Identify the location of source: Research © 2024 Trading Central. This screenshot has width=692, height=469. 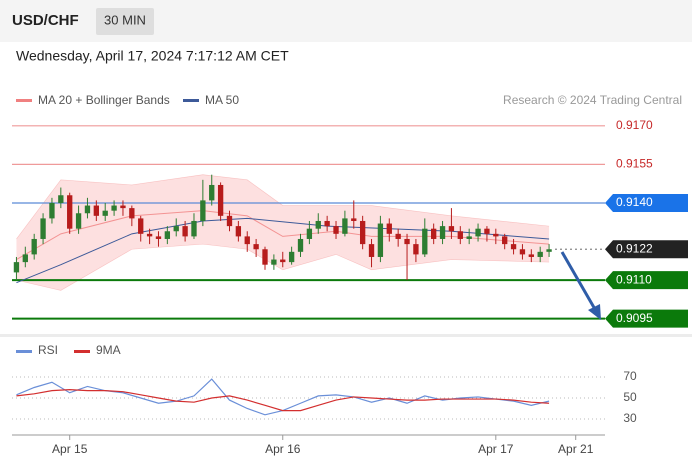
(592, 100).